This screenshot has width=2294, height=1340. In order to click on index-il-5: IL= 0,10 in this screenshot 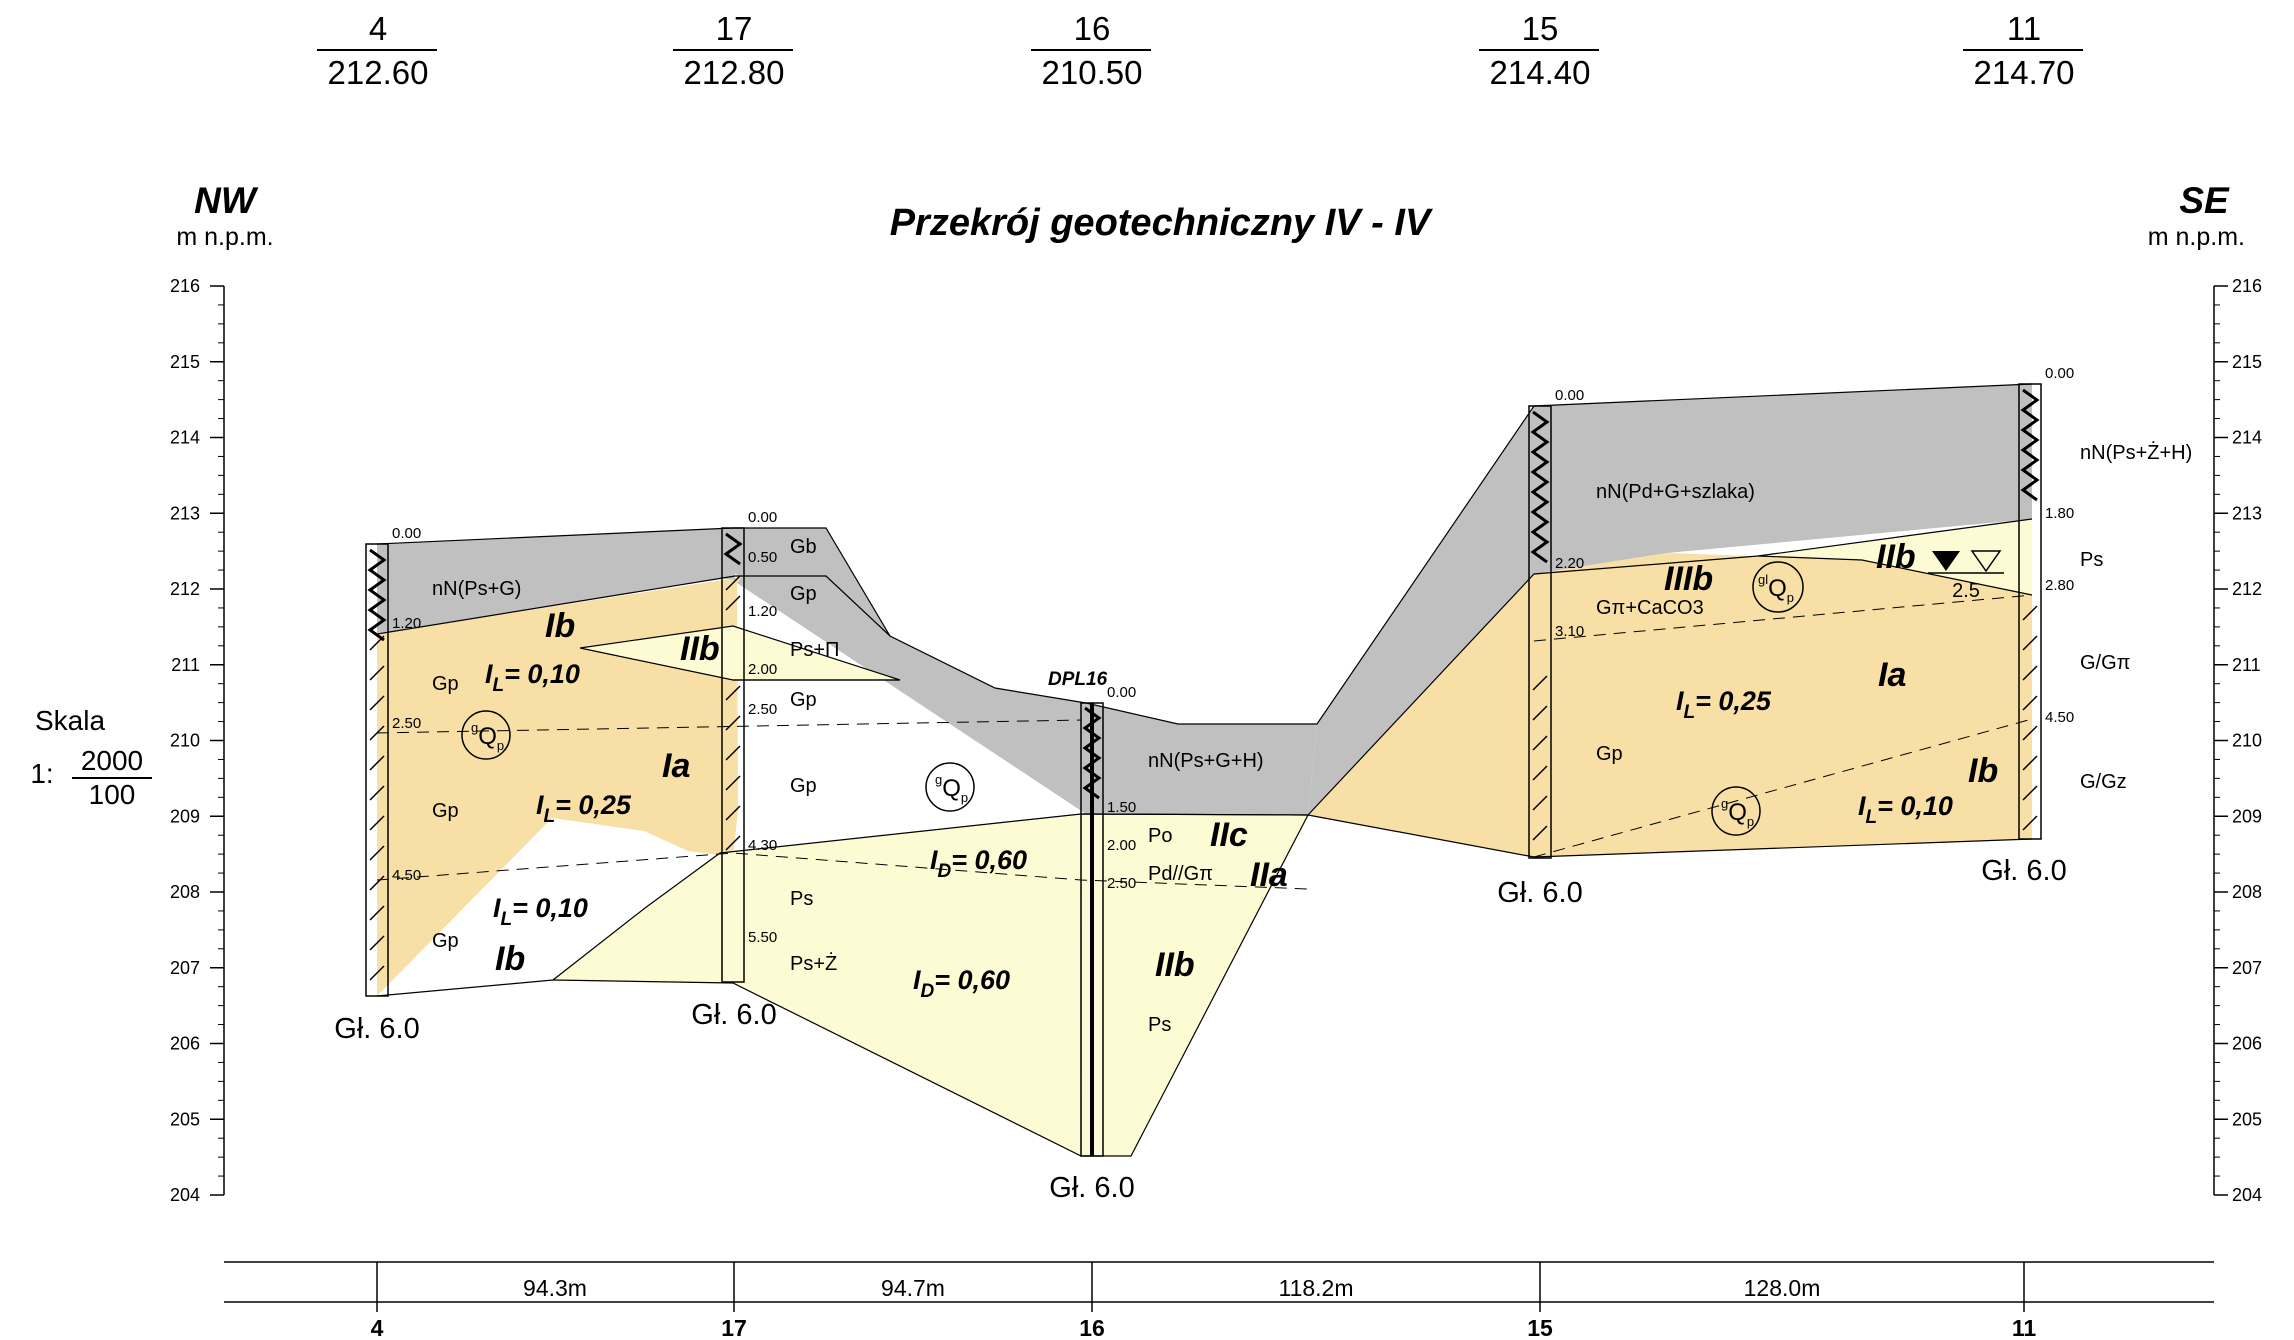, I will do `click(1905, 809)`.